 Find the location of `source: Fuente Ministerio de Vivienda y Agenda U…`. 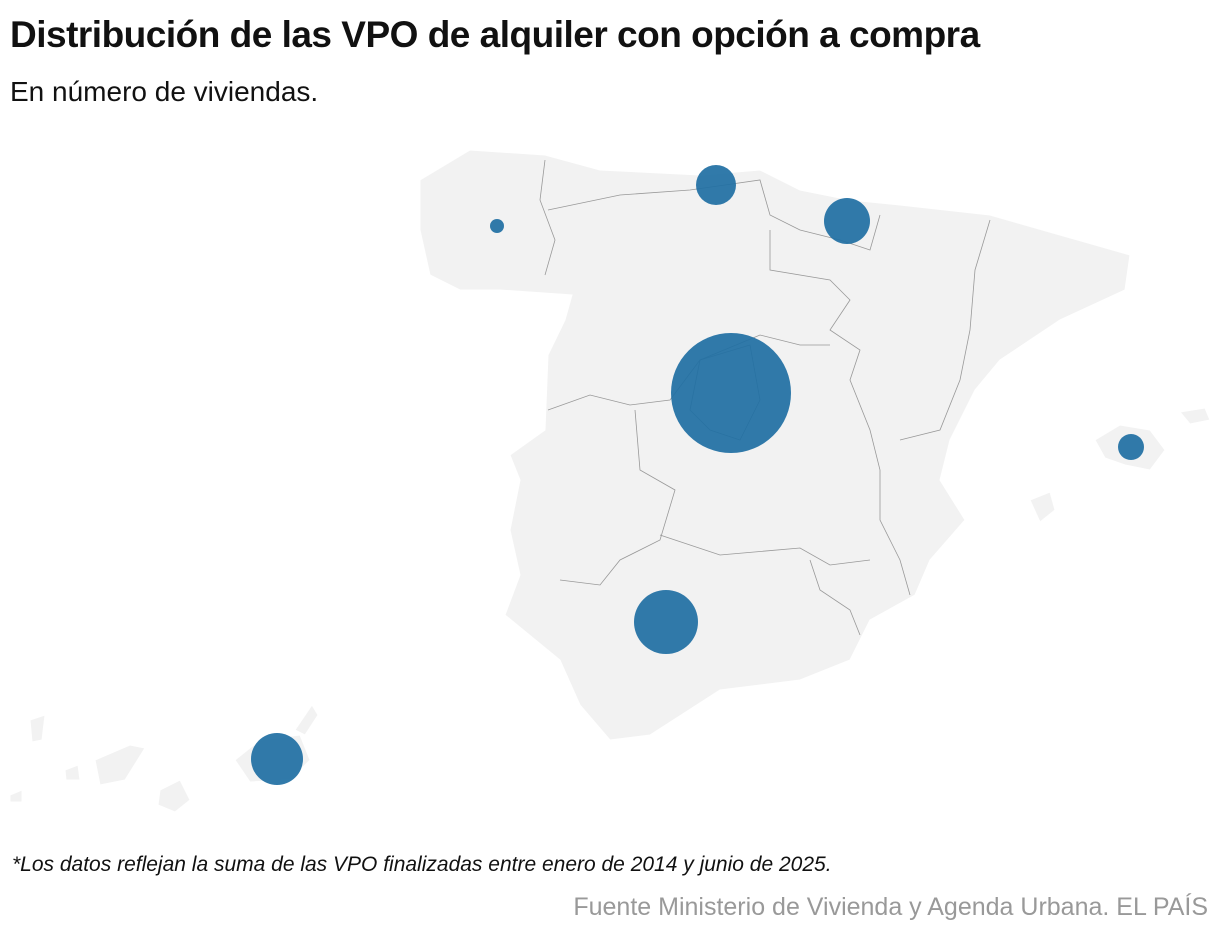

source: Fuente Ministerio de Vivienda y Agenda U… is located at coordinates (890, 907).